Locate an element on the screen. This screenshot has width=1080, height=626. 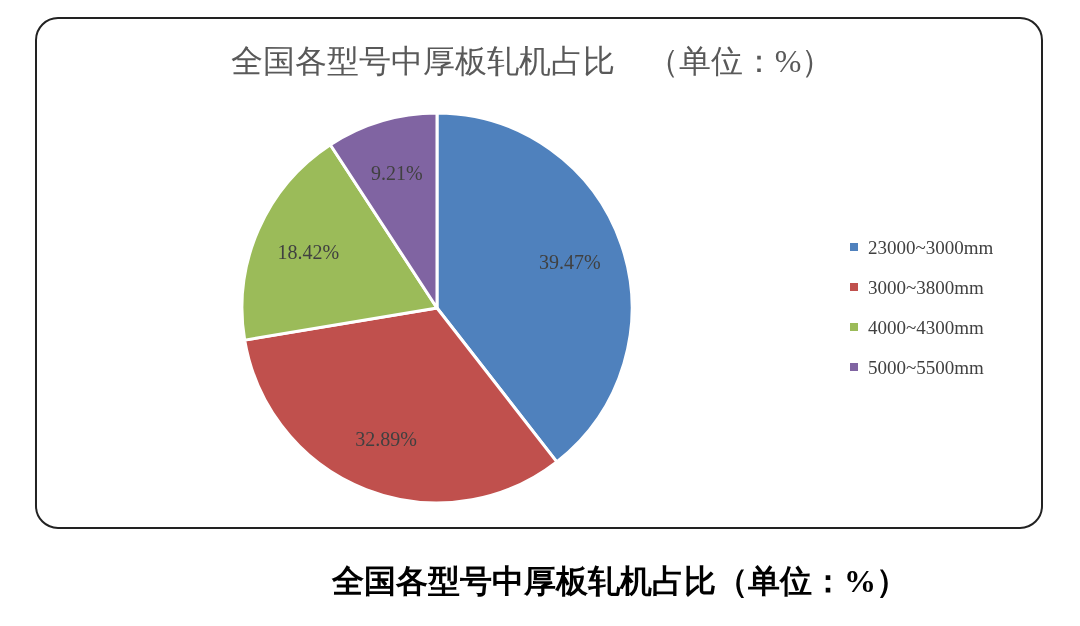
data-label: 18.42% is located at coordinates (308, 251).